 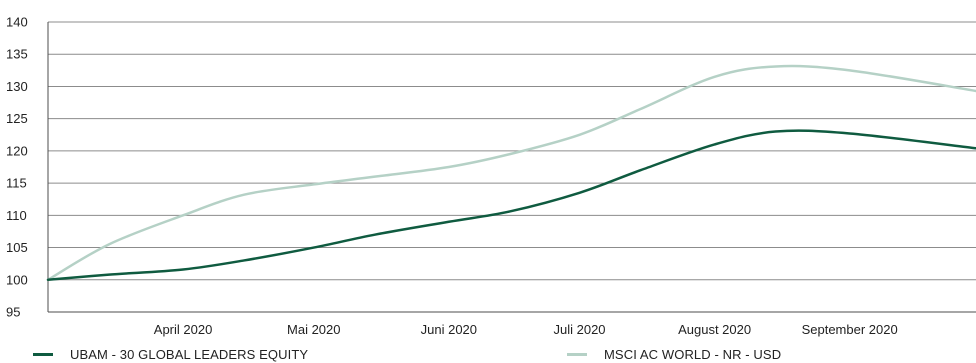 What do you see at coordinates (183, 329) in the screenshot?
I see `x-tick-label: April 2020` at bounding box center [183, 329].